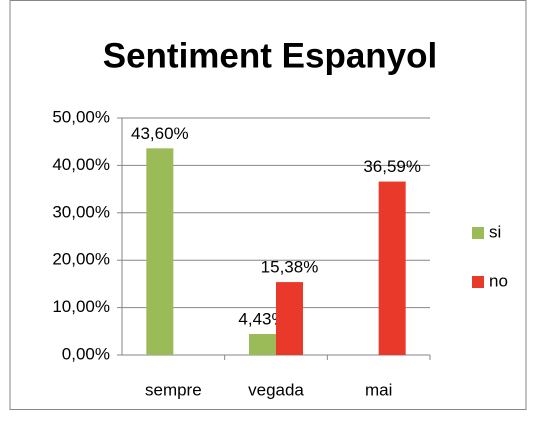 This screenshot has width=537, height=421. Describe the element at coordinates (290, 267) in the screenshot. I see `data-label: 15,38%` at that location.